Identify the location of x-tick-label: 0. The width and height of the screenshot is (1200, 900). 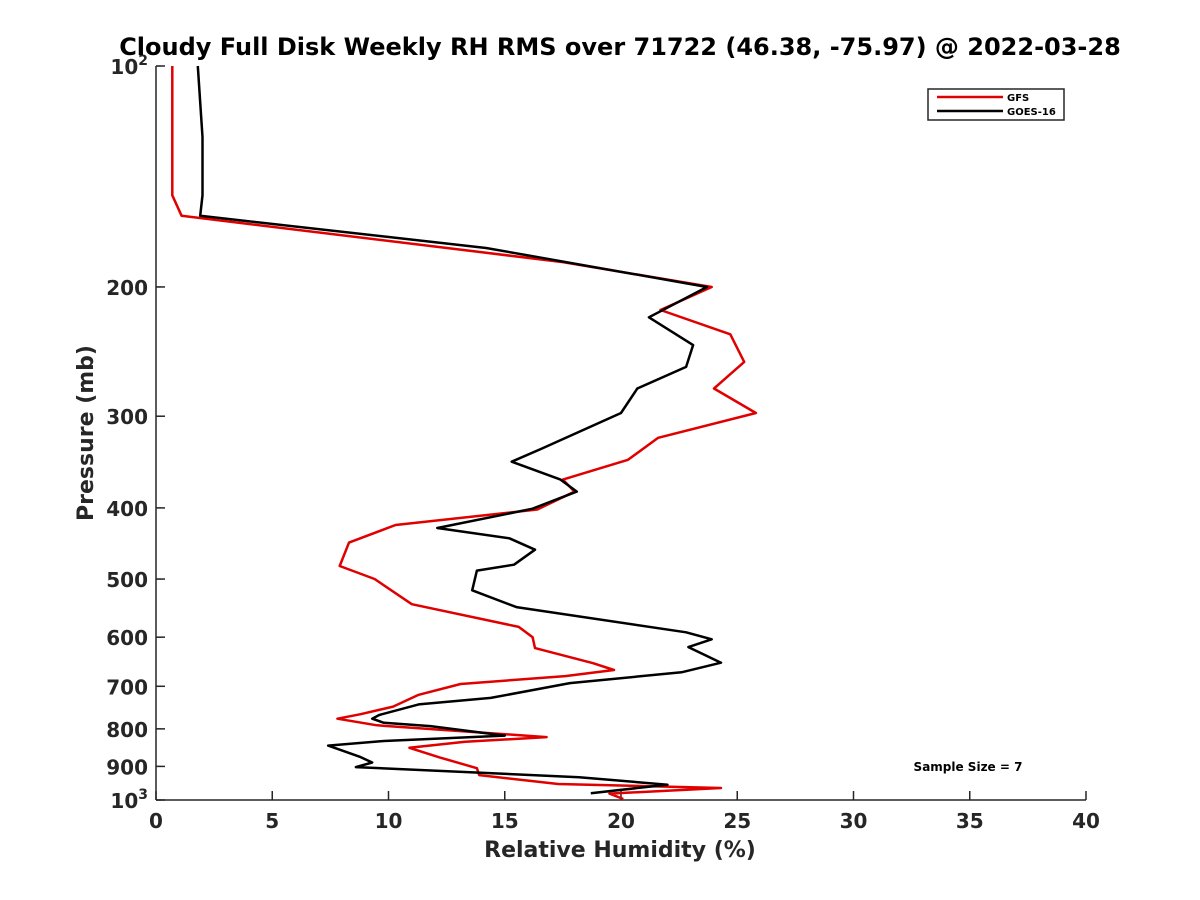
(156, 821).